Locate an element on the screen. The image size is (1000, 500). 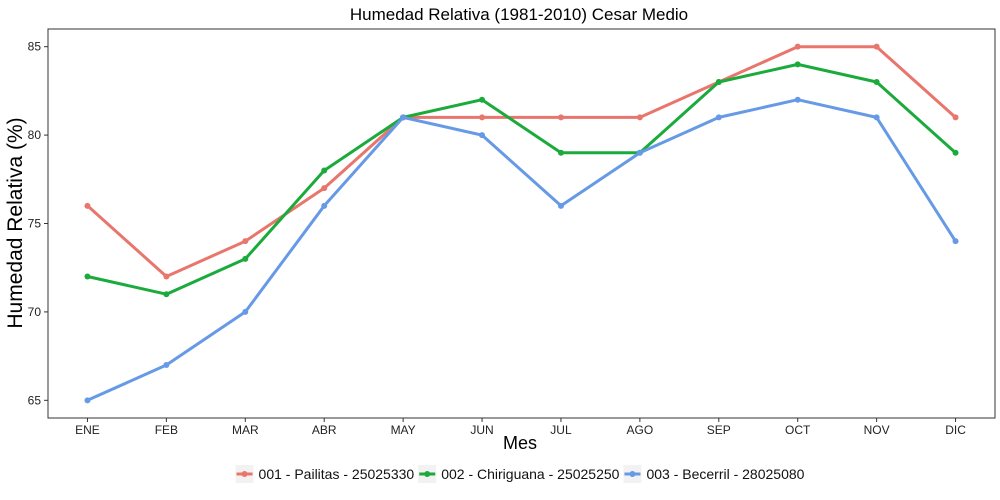
x-axis: ENE FEB MAR ABR MAY JUN JUL AGO SEP OCT NOV DIC is located at coordinates (520, 427).